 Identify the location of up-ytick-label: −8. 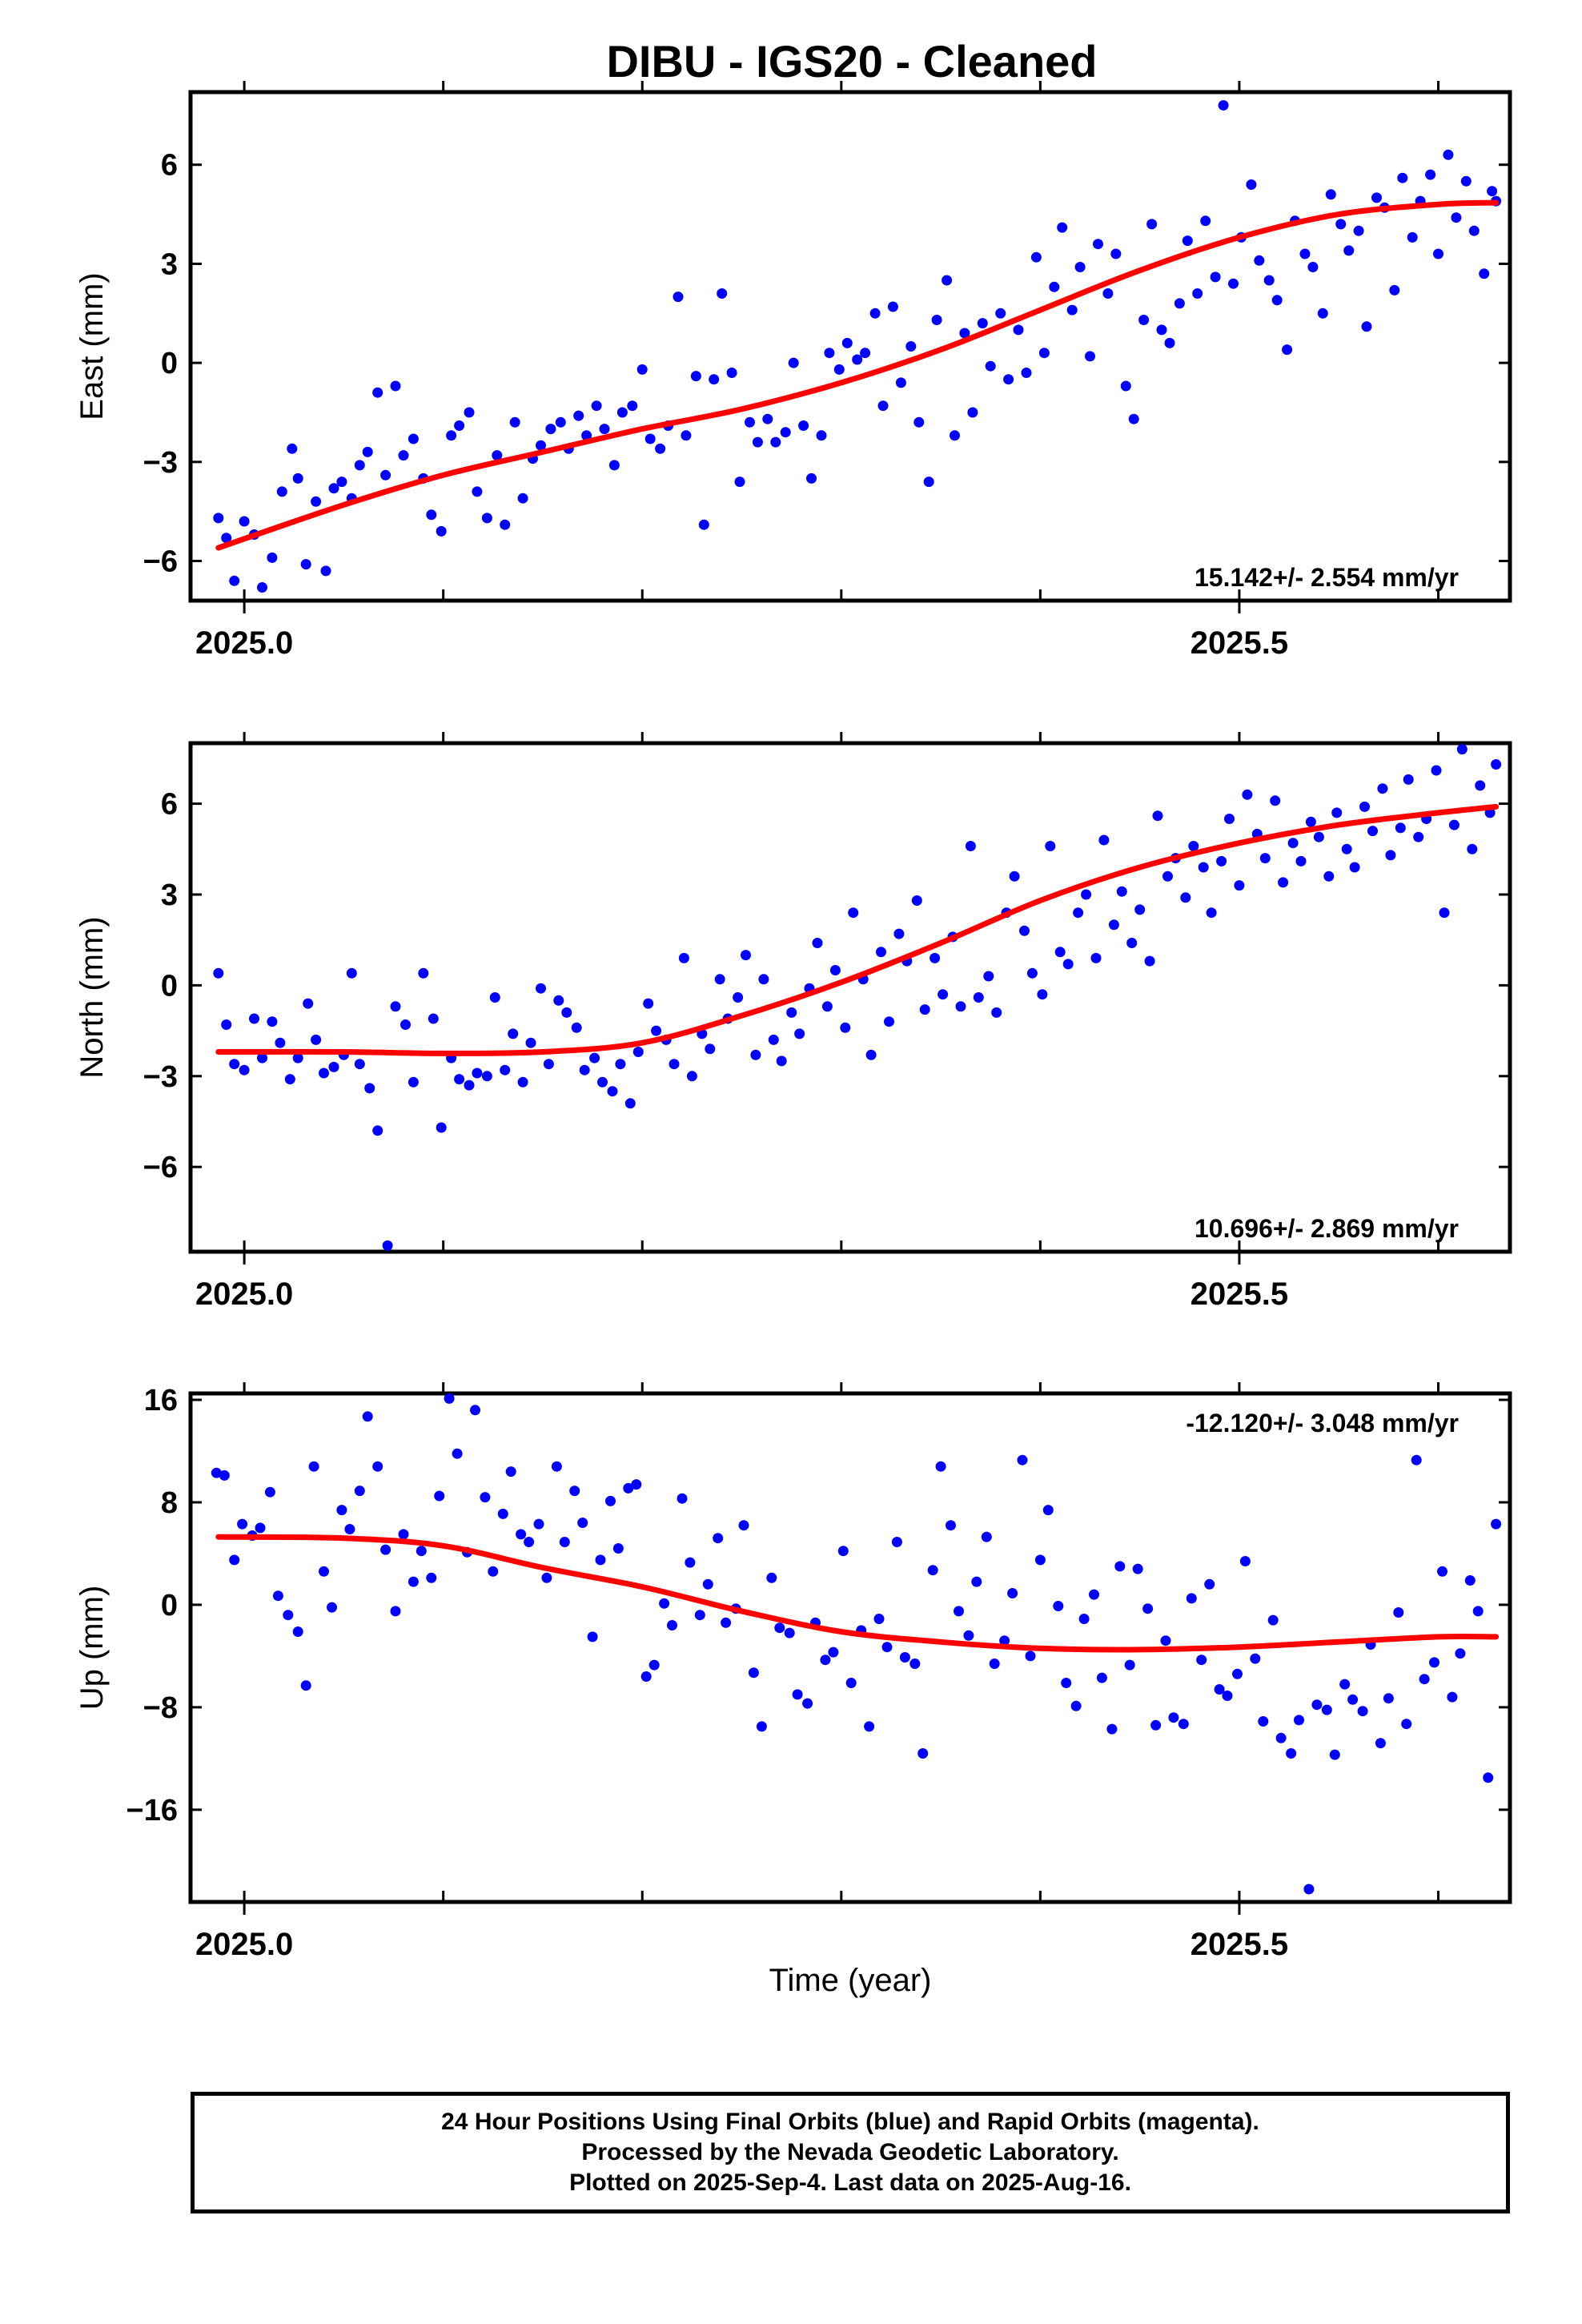
(161, 1708).